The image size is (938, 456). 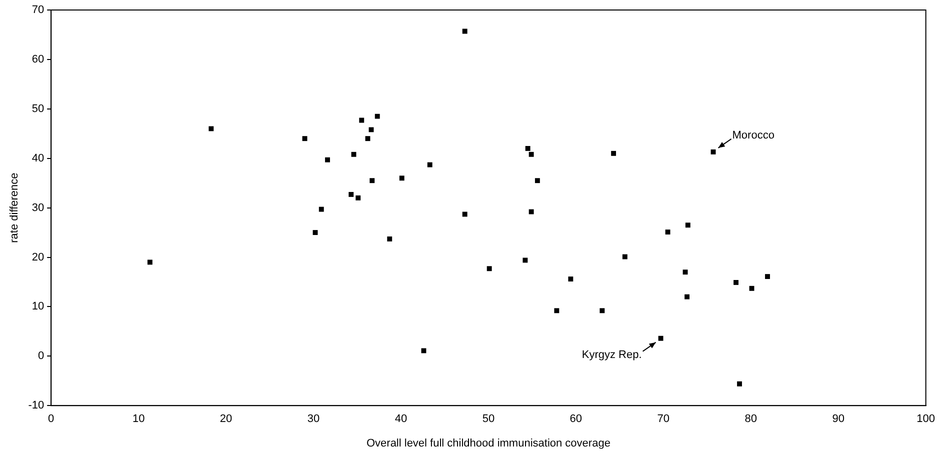 I want to click on y-tick-label: 60, so click(x=38, y=59).